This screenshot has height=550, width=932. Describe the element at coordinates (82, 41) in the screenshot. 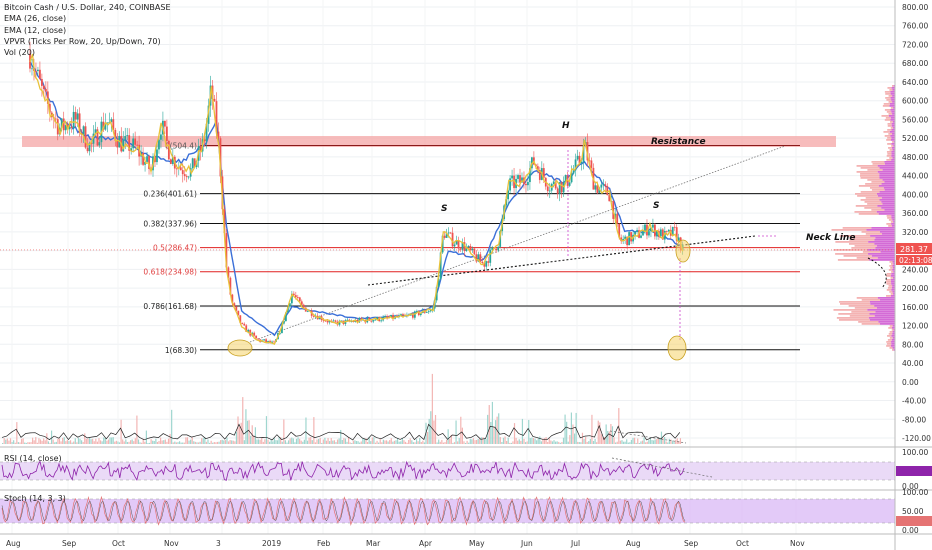

I see `vpvr-legend: VPVR (Ticks Per Row, 20, Up/Down, 70)` at that location.